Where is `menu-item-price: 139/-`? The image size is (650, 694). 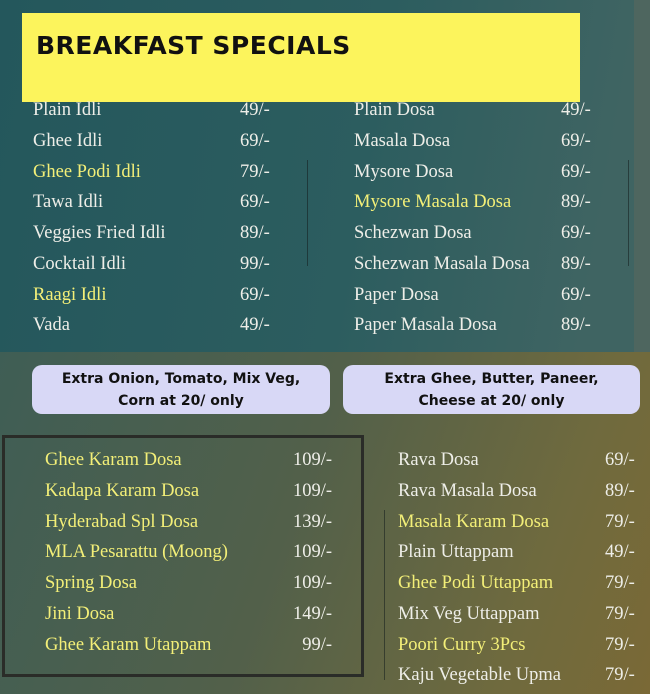 menu-item-price: 139/- is located at coordinates (312, 521).